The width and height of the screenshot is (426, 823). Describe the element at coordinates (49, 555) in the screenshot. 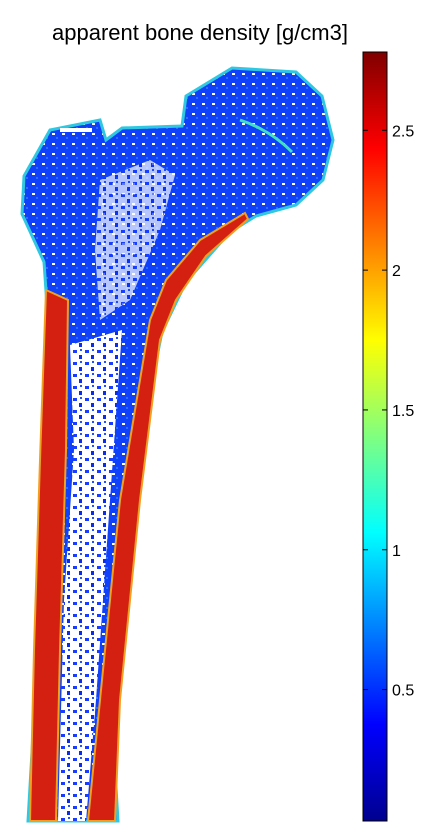

I see `cortical-left` at that location.